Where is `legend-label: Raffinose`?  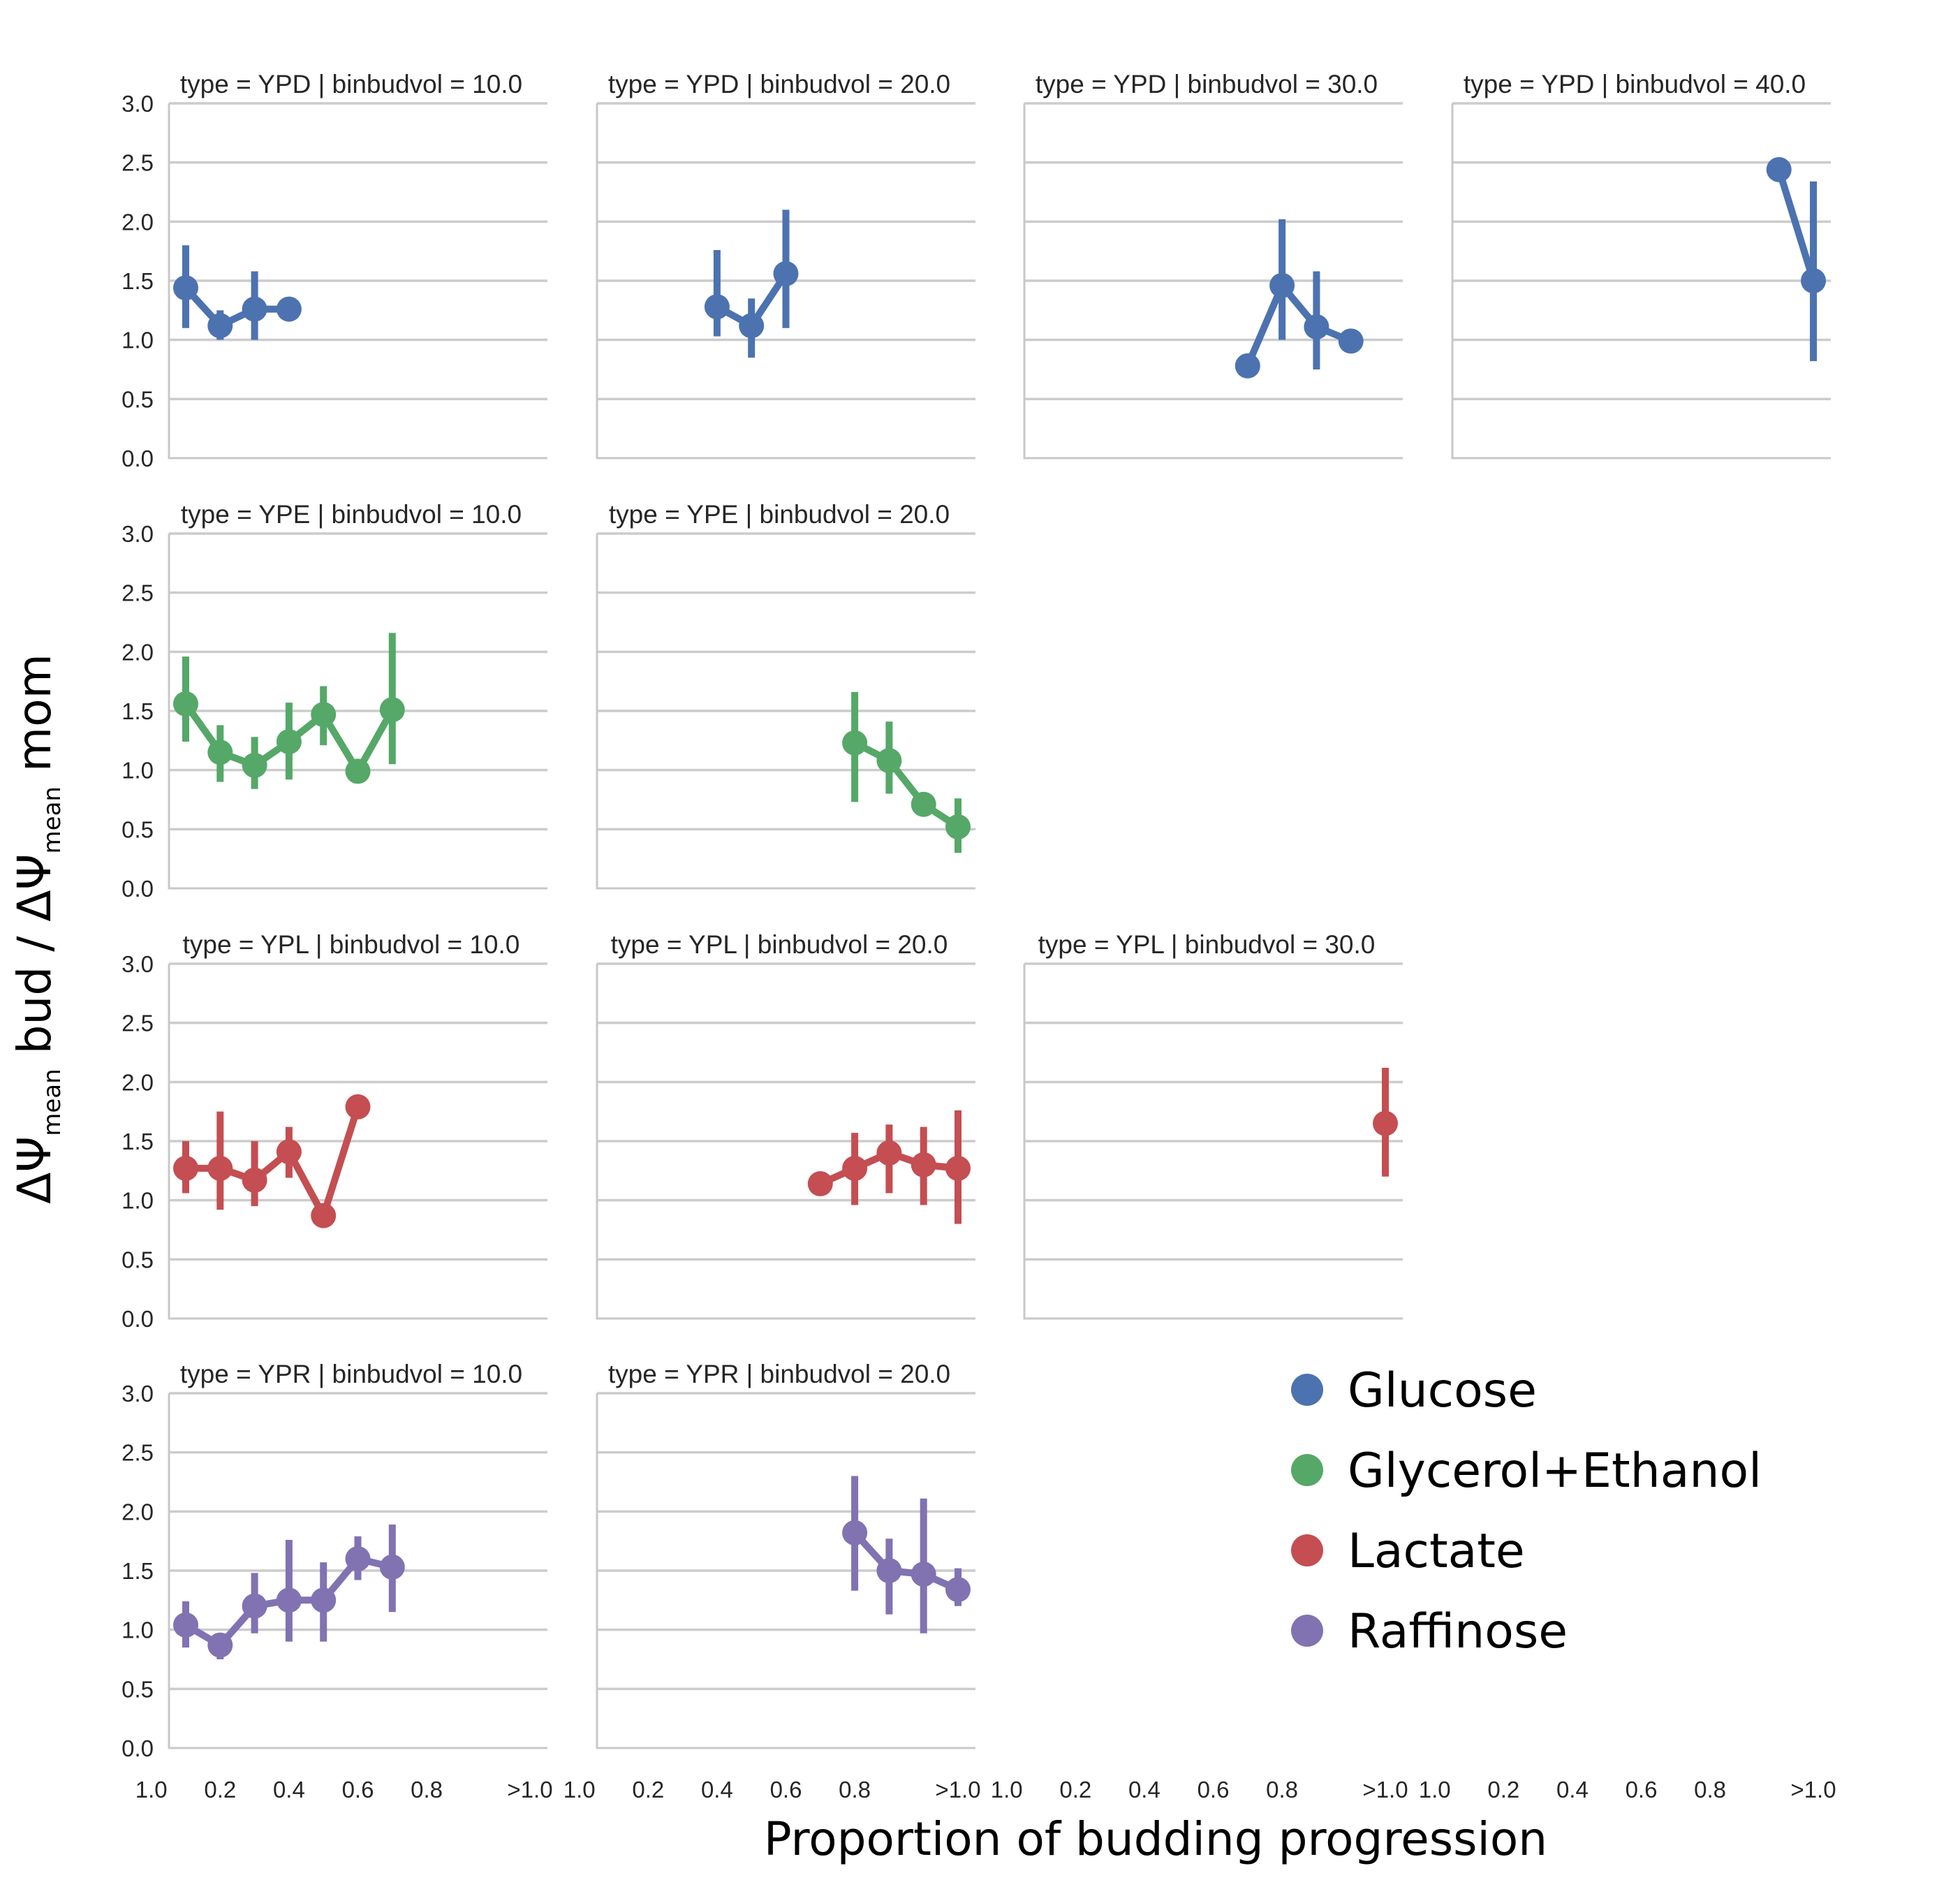
legend-label: Raffinose is located at coordinates (1458, 1631).